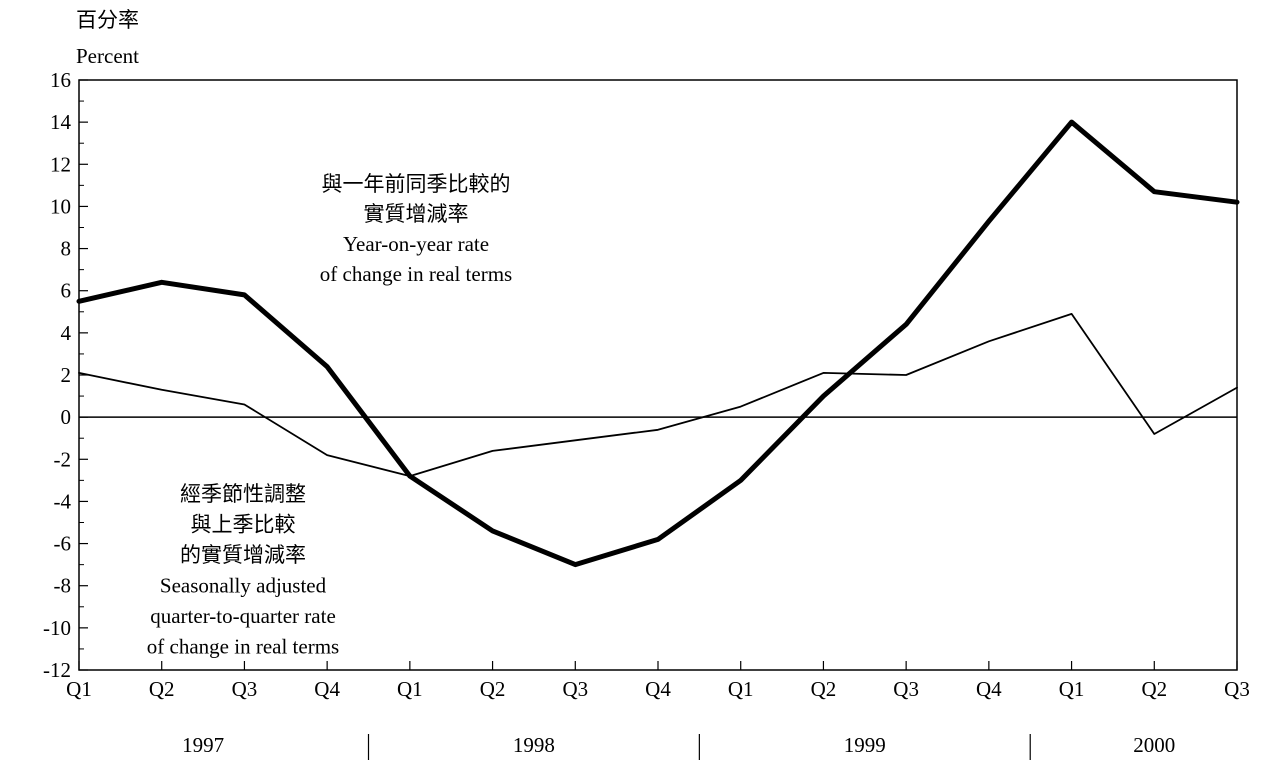 The height and width of the screenshot is (762, 1264). What do you see at coordinates (243, 494) in the screenshot?
I see `annotation-line: 經季節性調整` at bounding box center [243, 494].